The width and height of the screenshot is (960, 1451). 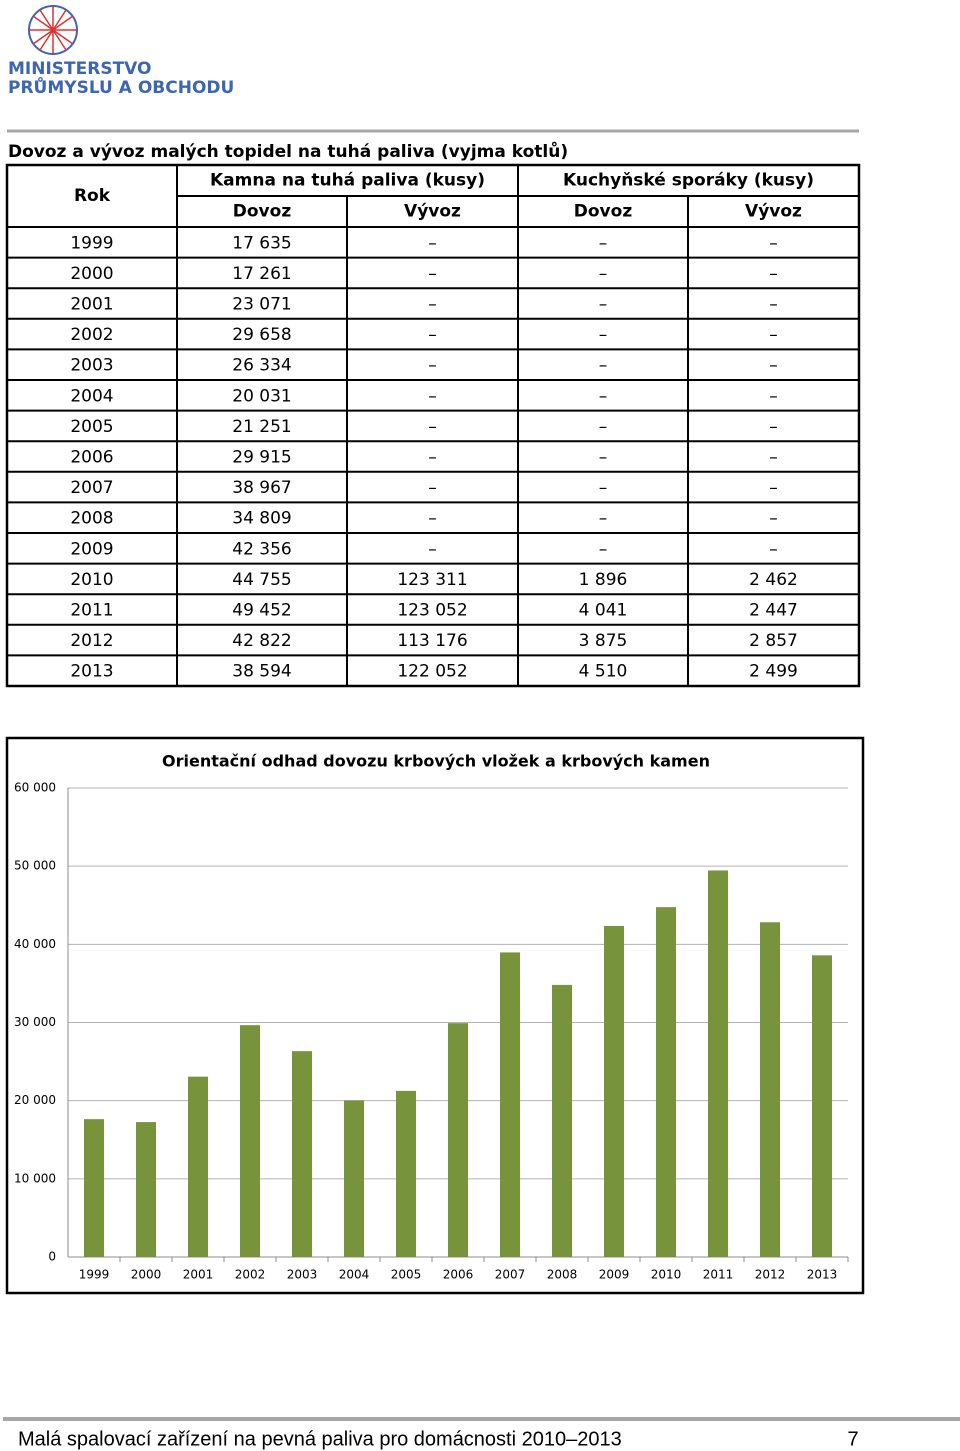 What do you see at coordinates (250, 1275) in the screenshot?
I see `x-tick-label: 2002` at bounding box center [250, 1275].